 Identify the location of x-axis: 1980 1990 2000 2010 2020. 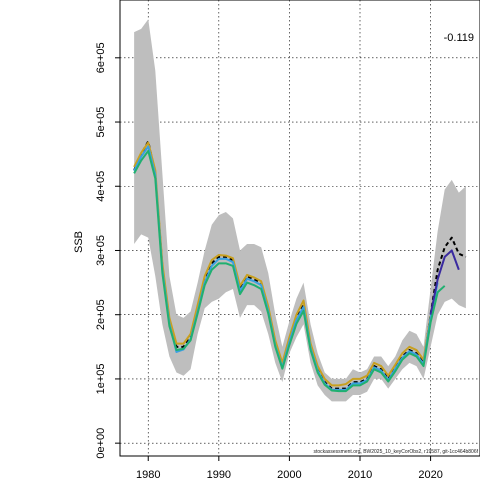
(289, 468).